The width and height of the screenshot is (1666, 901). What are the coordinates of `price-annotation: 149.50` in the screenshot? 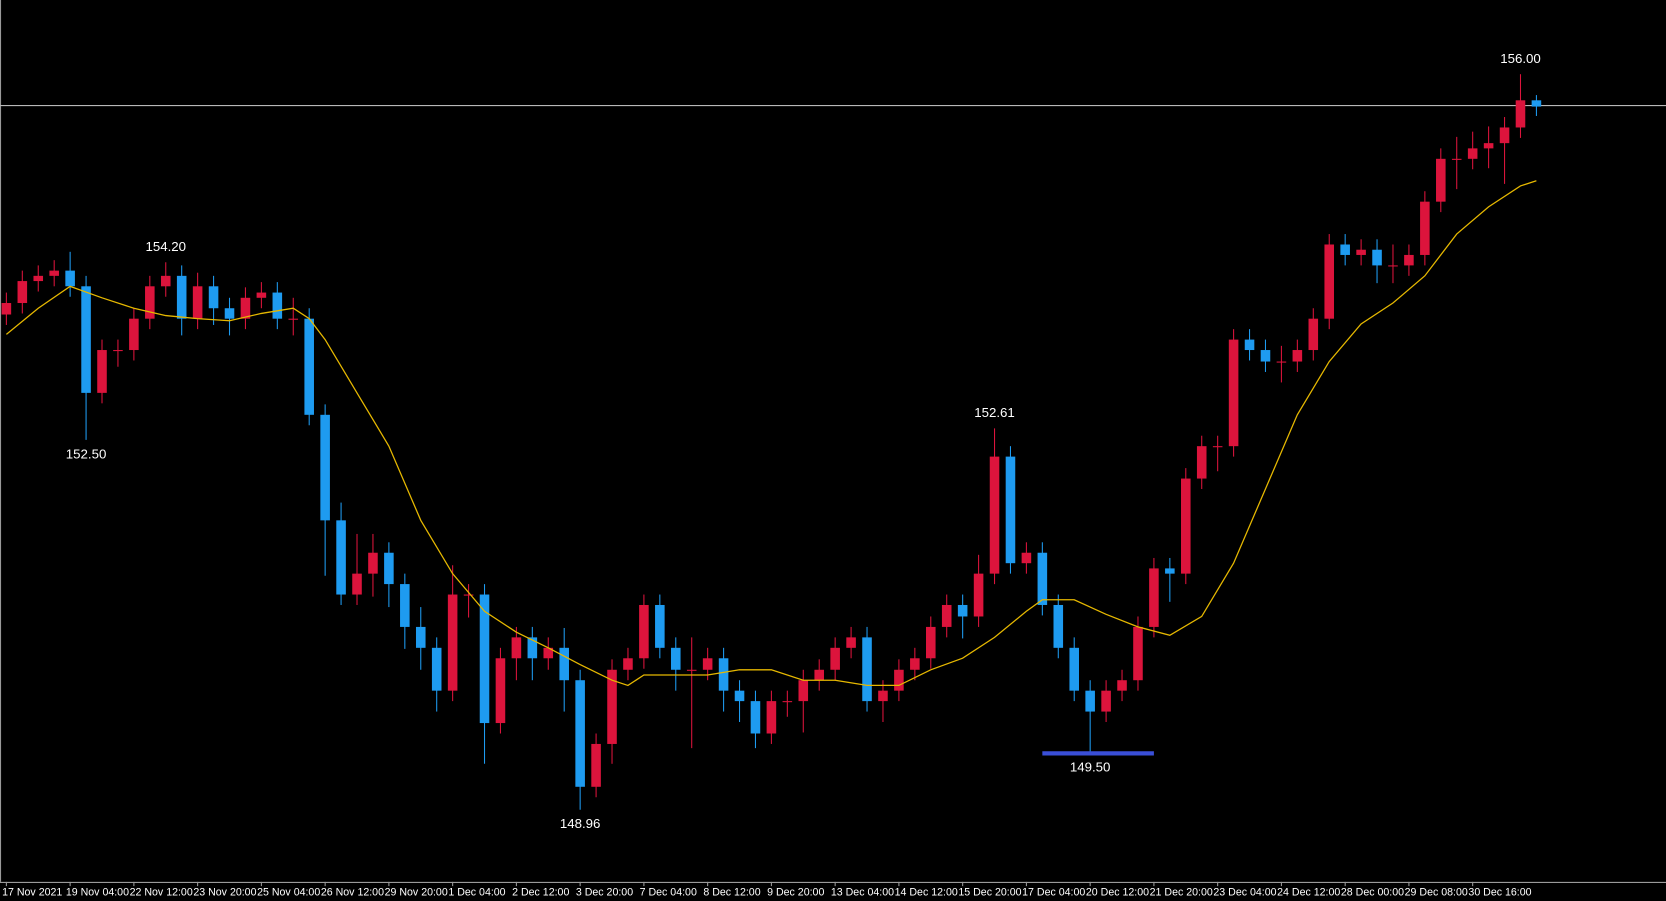 It's located at (1090, 767).